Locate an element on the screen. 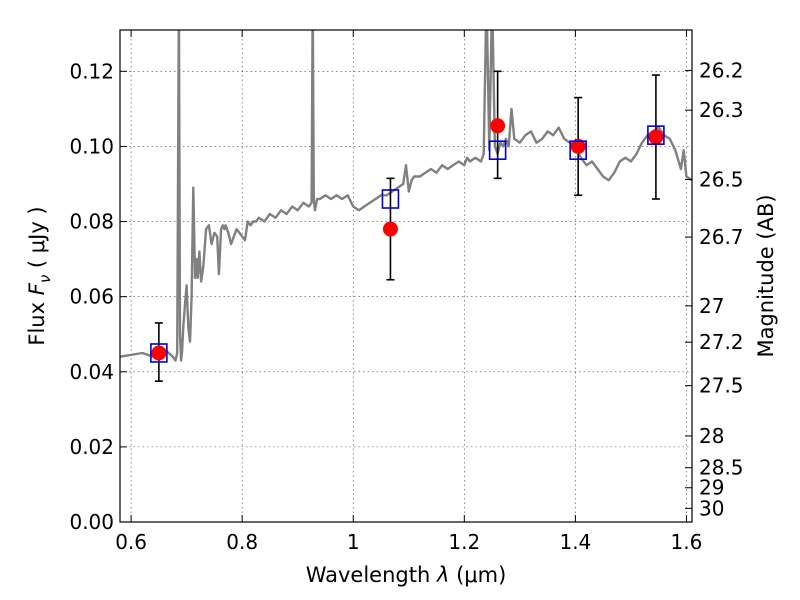  y2-axis-title: Magnitude (AB) is located at coordinates (766, 275).